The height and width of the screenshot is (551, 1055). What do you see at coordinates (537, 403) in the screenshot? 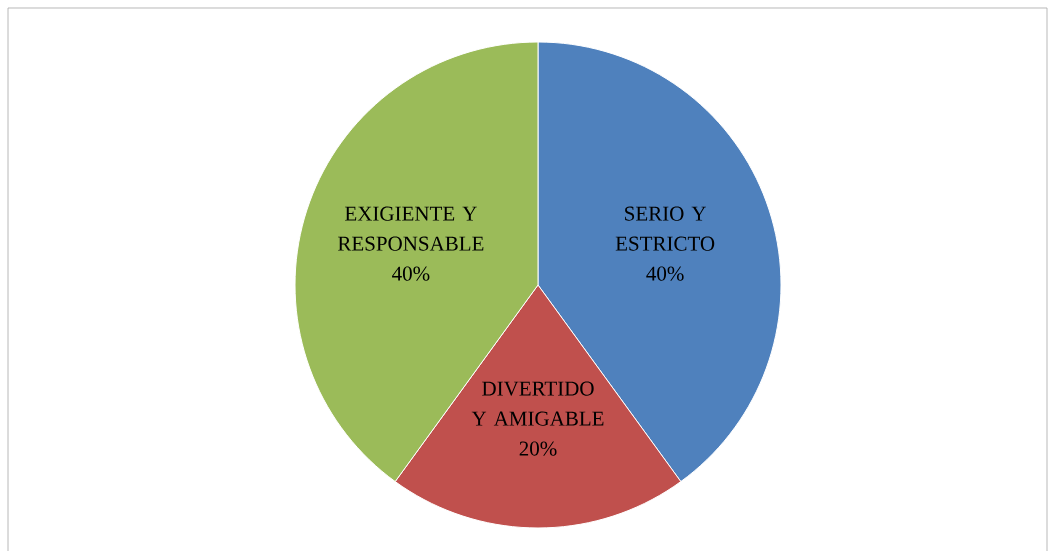
I see `slice-label: DIVERTIDO Y AMIGABLE` at bounding box center [537, 403].